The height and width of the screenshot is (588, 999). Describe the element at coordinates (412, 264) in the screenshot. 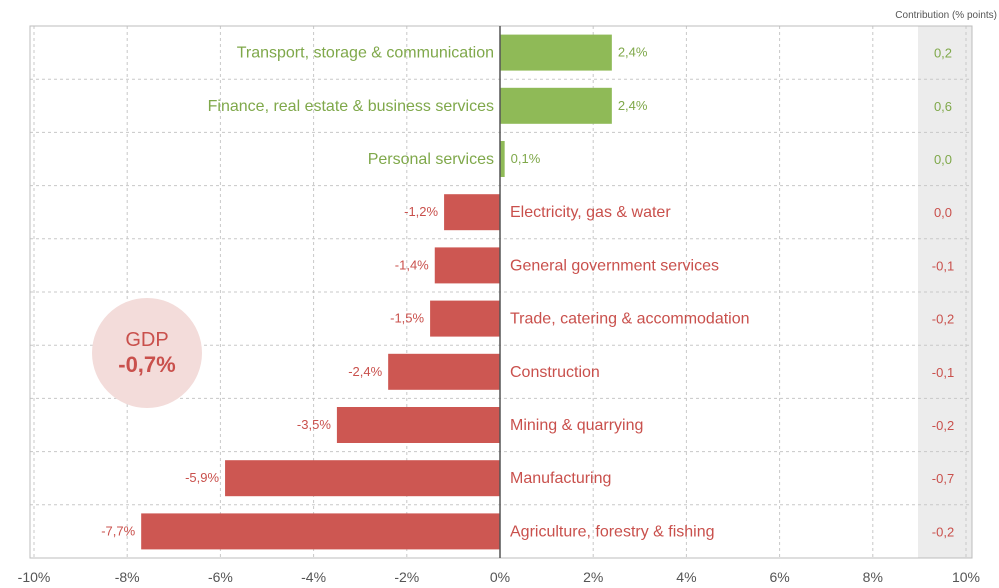

I see `data-label: -1,4%` at that location.